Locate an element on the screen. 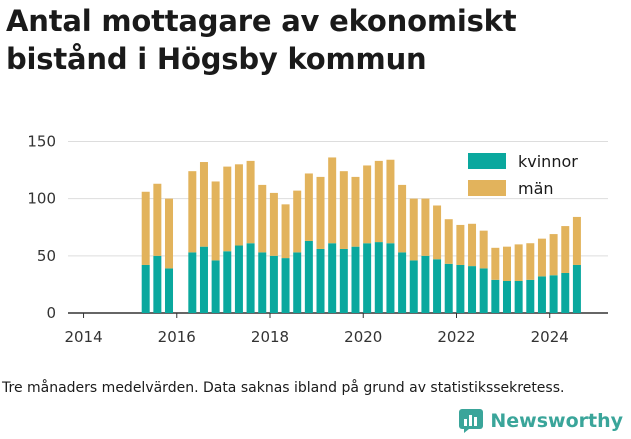 Image resolution: width=631 pixels, height=439 pixels. x-tick-label: 2022 is located at coordinates (456, 337).